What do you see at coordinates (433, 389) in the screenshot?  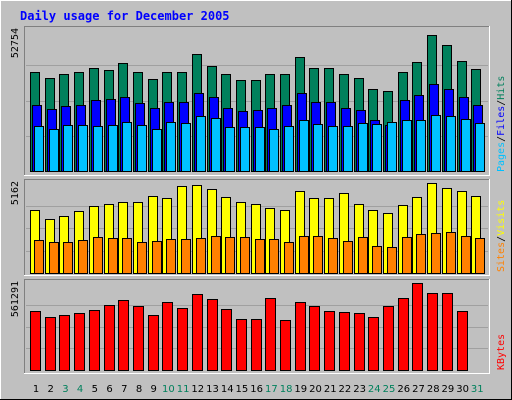 I see `day-label-28: 28` at bounding box center [433, 389].